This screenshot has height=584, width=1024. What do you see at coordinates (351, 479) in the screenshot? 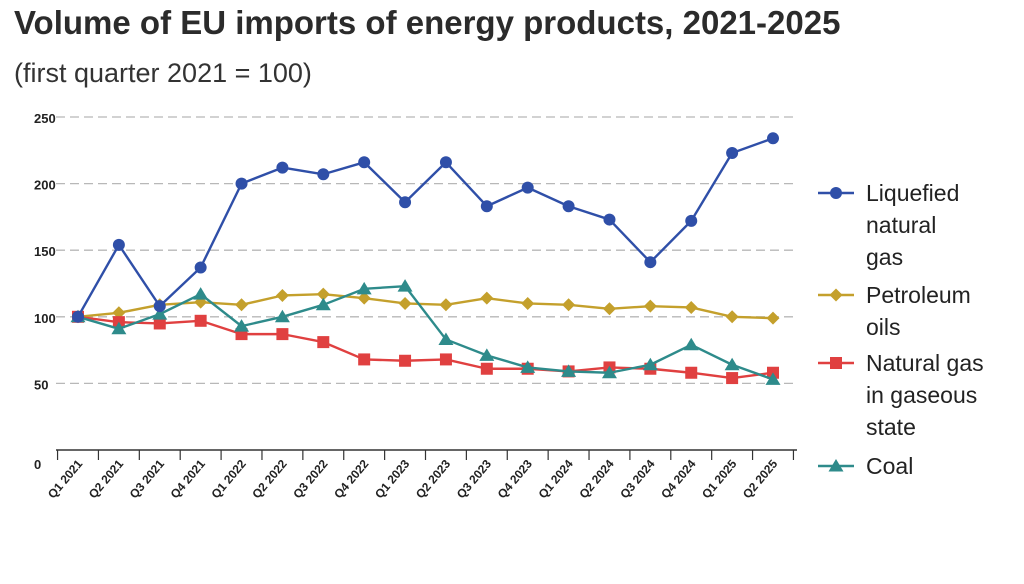
I see `x-tick-label: Q4 2022` at bounding box center [351, 479].